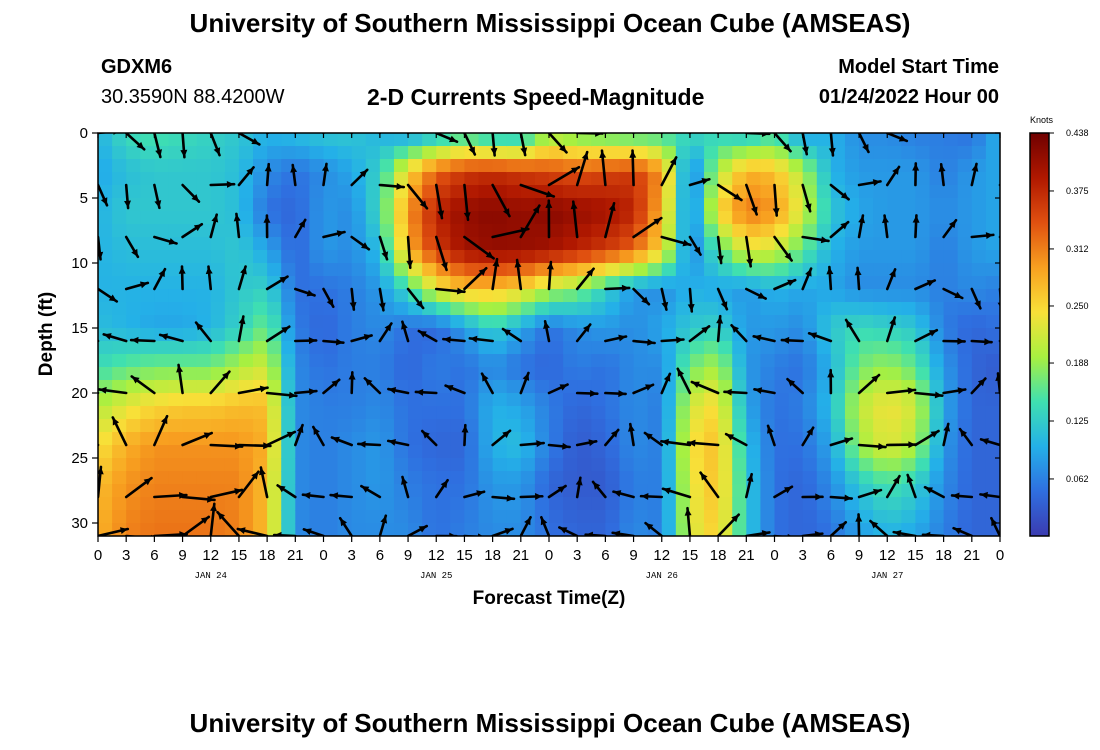  What do you see at coordinates (79, 523) in the screenshot?
I see `y-tick-label: 30` at bounding box center [79, 523].